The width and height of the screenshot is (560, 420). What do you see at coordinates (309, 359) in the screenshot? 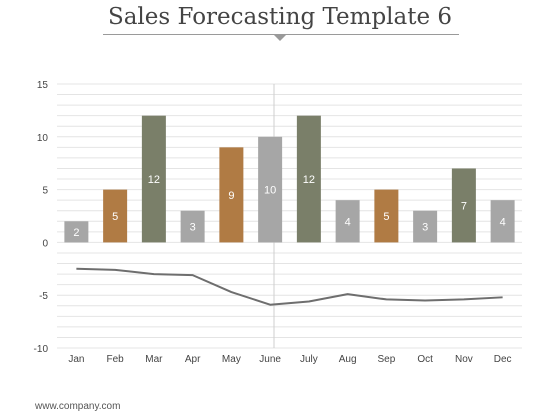
I see `x-tick-label: July` at bounding box center [309, 359].